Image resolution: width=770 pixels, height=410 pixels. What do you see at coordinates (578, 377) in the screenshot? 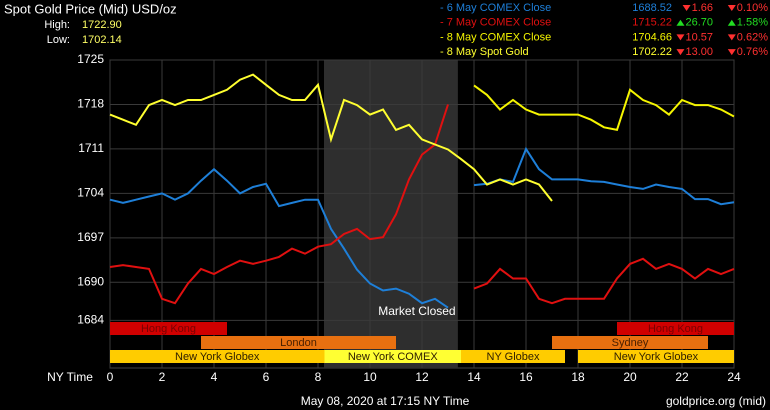
I see `x-tick-label: 18` at bounding box center [578, 377].